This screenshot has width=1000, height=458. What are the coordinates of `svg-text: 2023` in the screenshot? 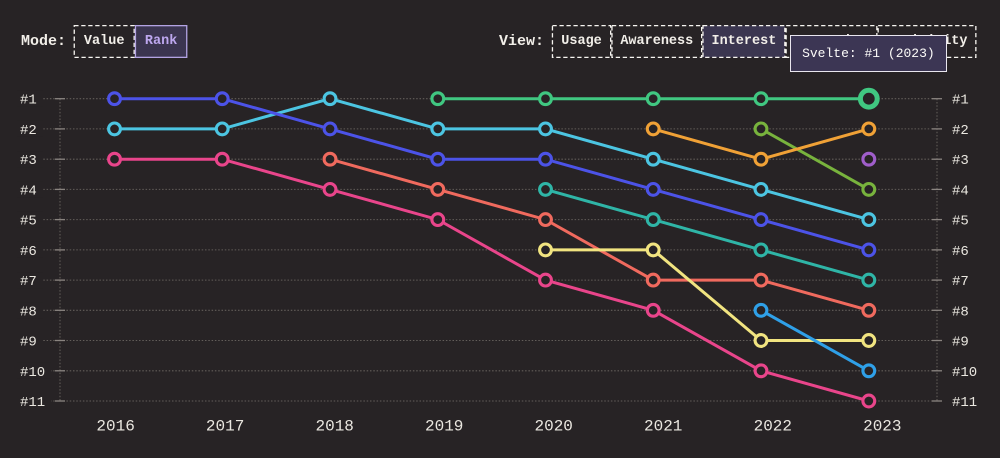 It's located at (882, 427).